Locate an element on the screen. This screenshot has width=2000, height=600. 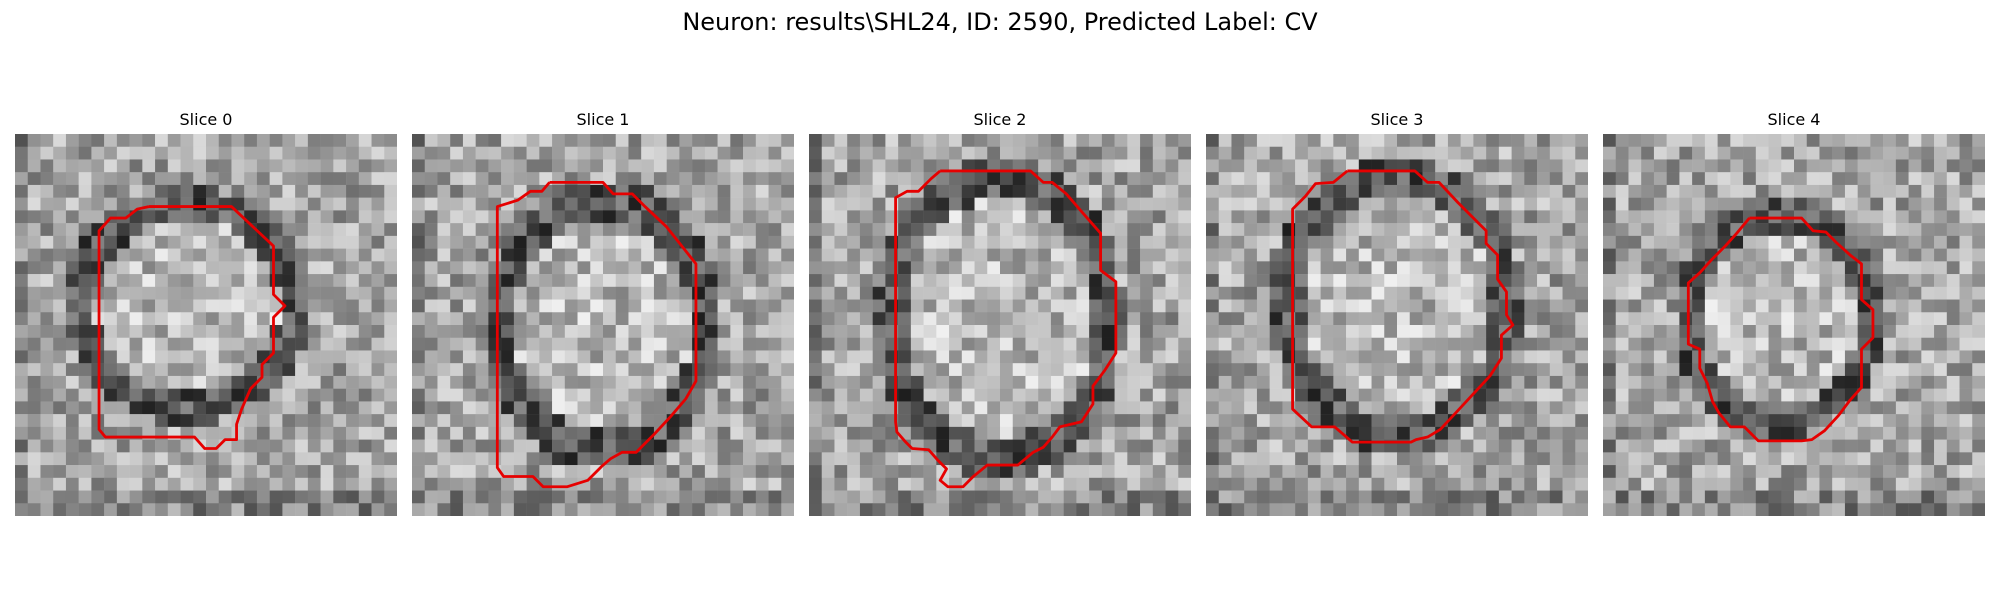
slice-panel-0: Slice 0 is located at coordinates (206, 313).